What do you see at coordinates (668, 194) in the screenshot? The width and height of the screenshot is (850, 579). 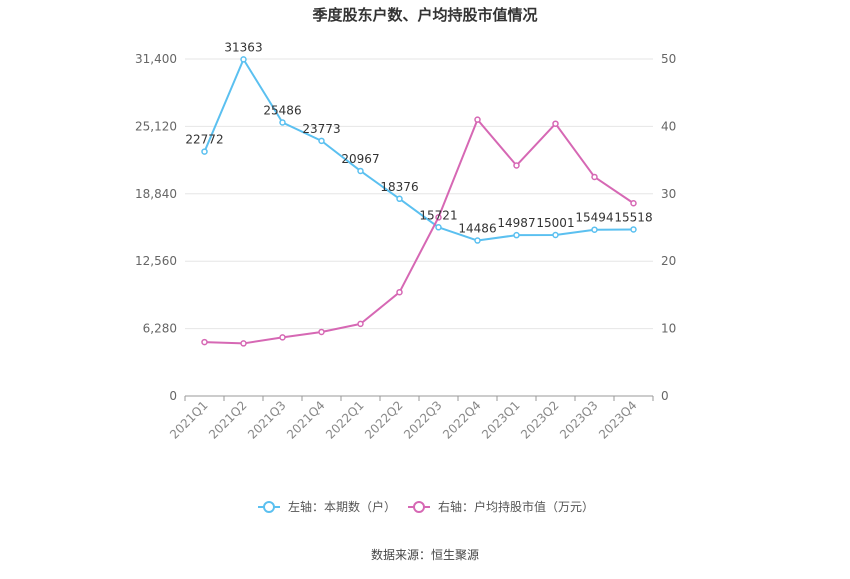 I see `y-right-tick-label: 30` at bounding box center [668, 194].